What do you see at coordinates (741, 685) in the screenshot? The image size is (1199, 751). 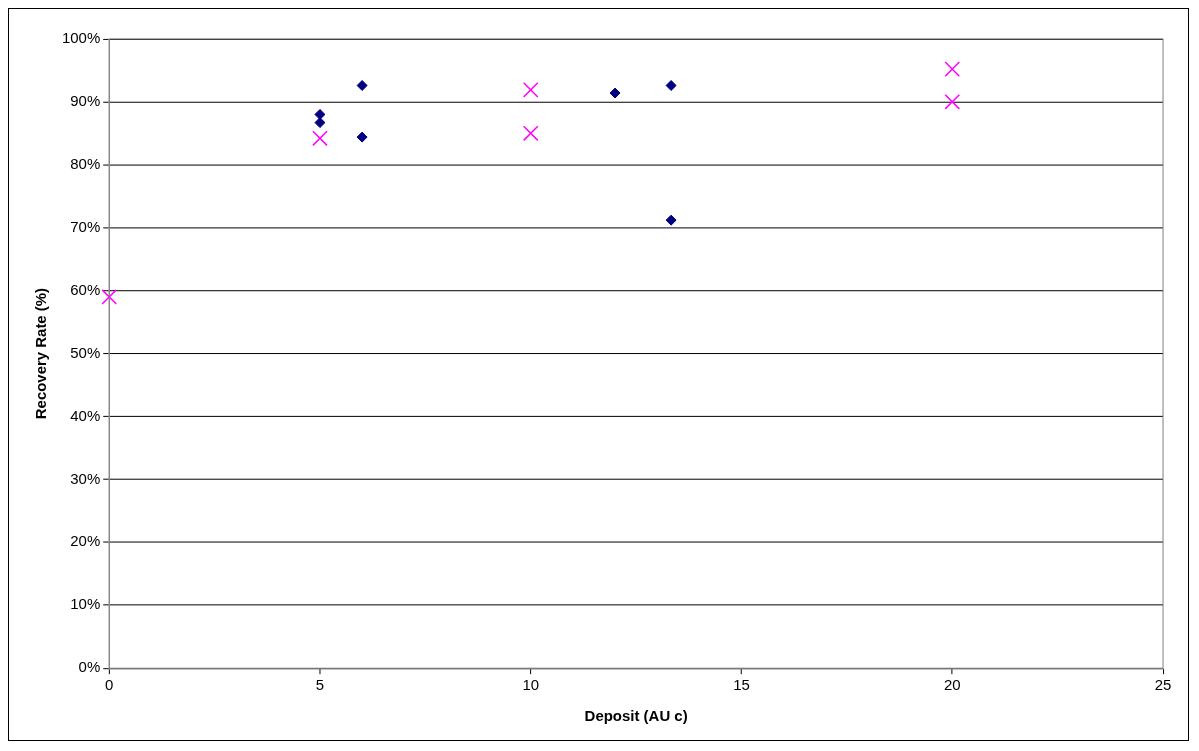 I see `x-tick-label: 15` at bounding box center [741, 685].